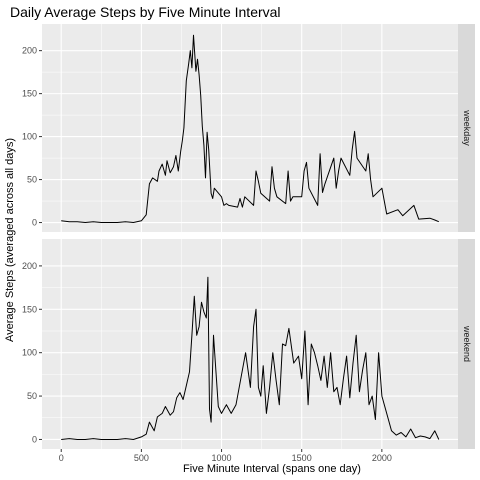 The height and width of the screenshot is (480, 480). I want to click on x-tick-label: 0, so click(61, 458).